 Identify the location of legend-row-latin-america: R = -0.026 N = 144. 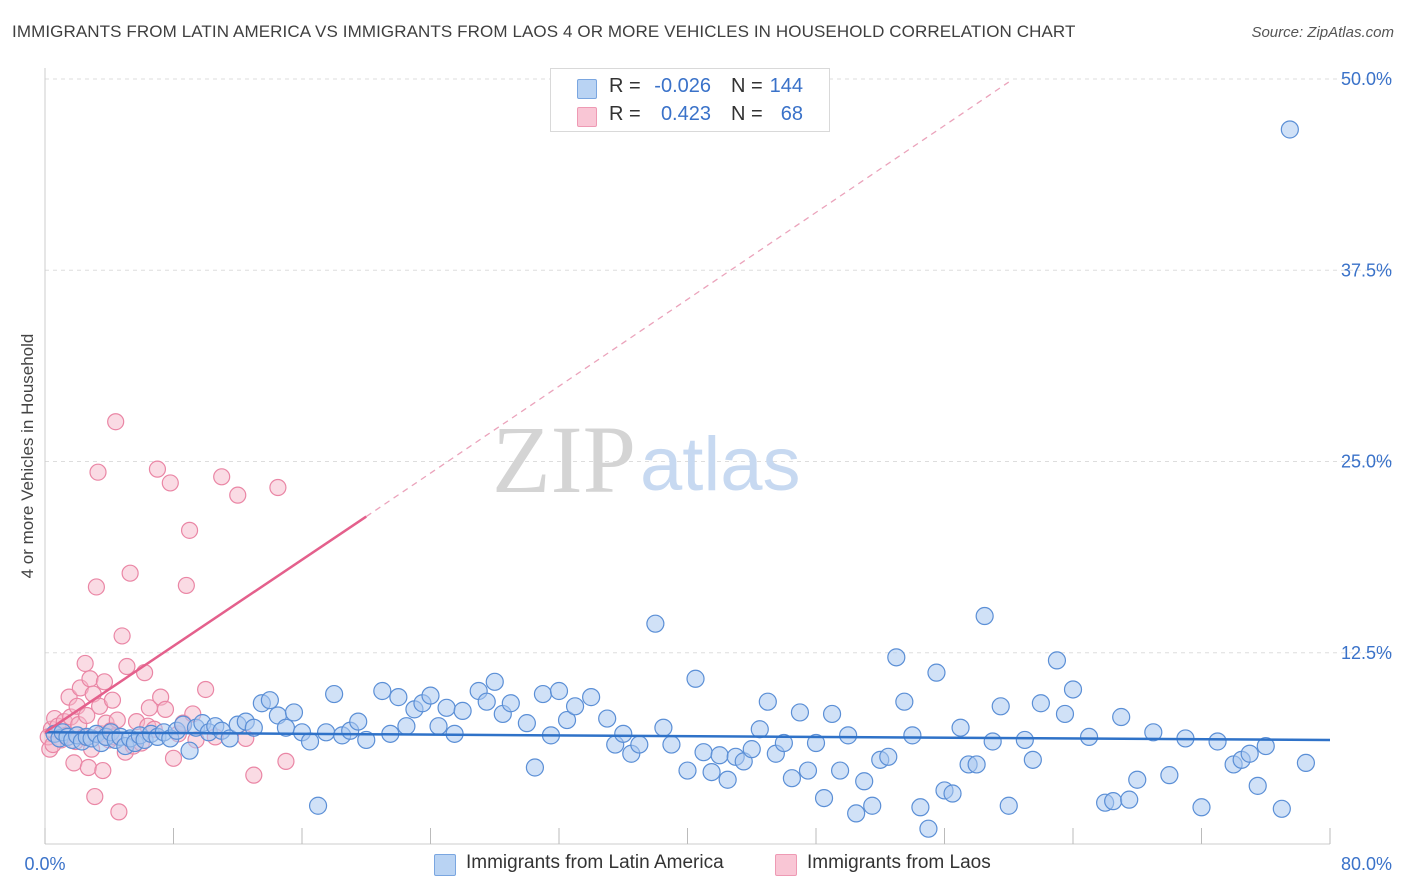
(690, 87).